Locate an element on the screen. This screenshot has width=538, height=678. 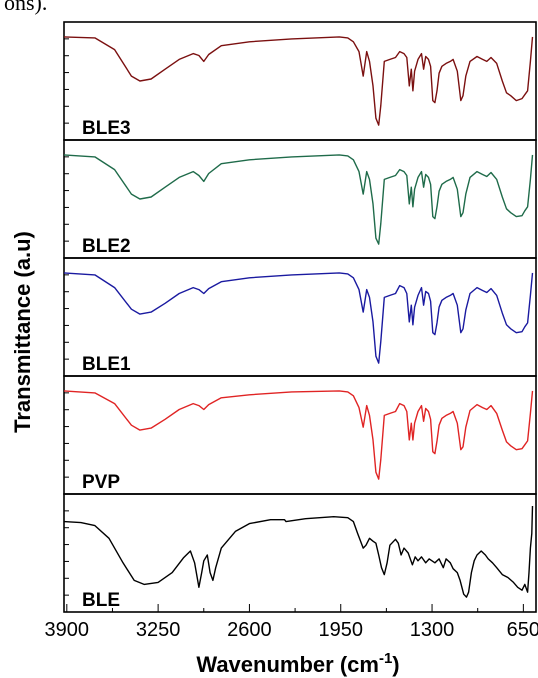
spectrum-ble is located at coordinates (298, 551).